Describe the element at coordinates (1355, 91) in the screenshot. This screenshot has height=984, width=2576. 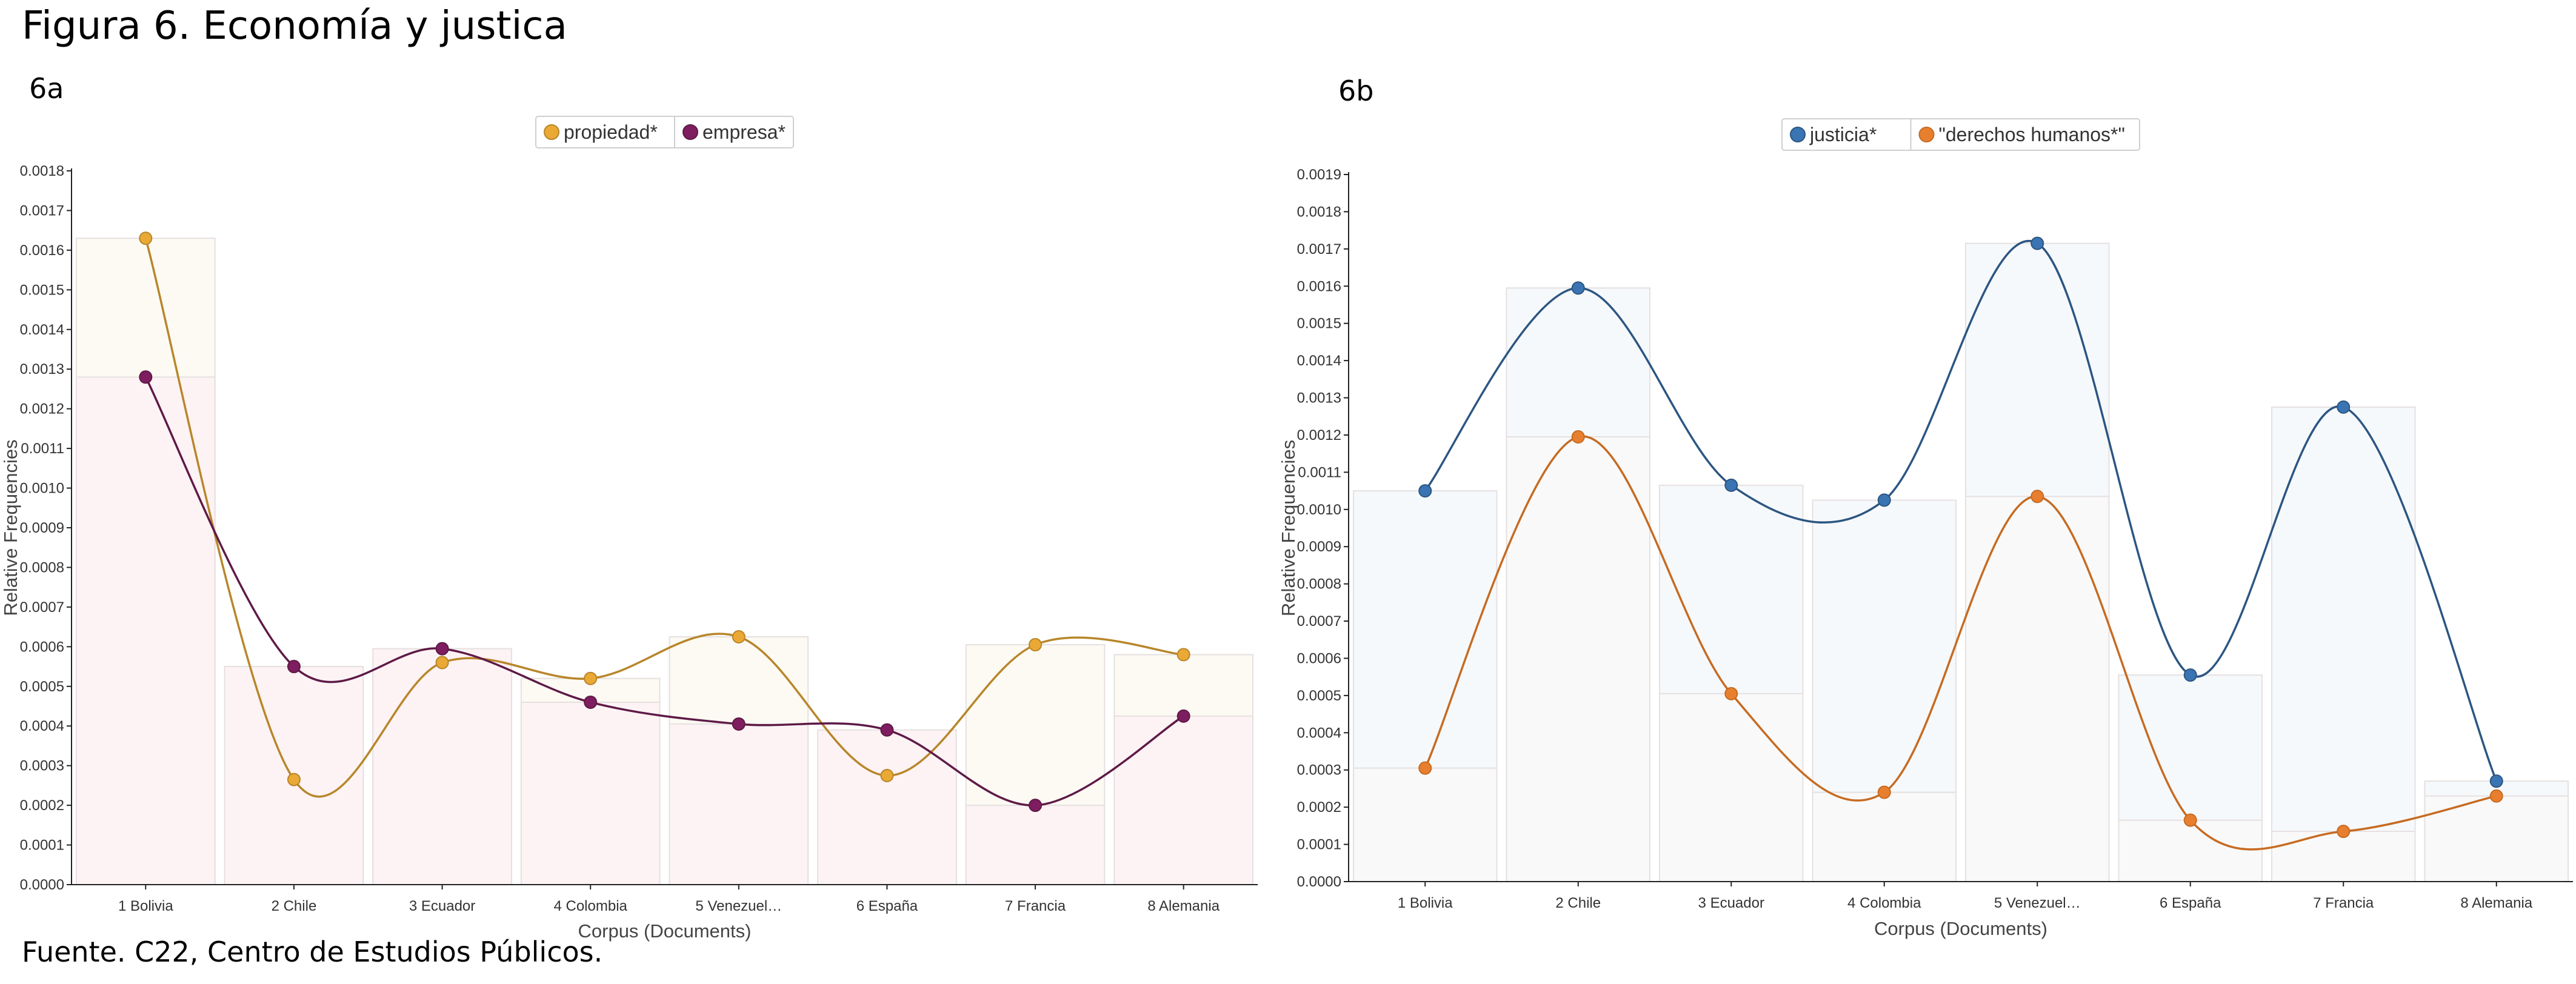
I see `panel-label: 6b` at that location.